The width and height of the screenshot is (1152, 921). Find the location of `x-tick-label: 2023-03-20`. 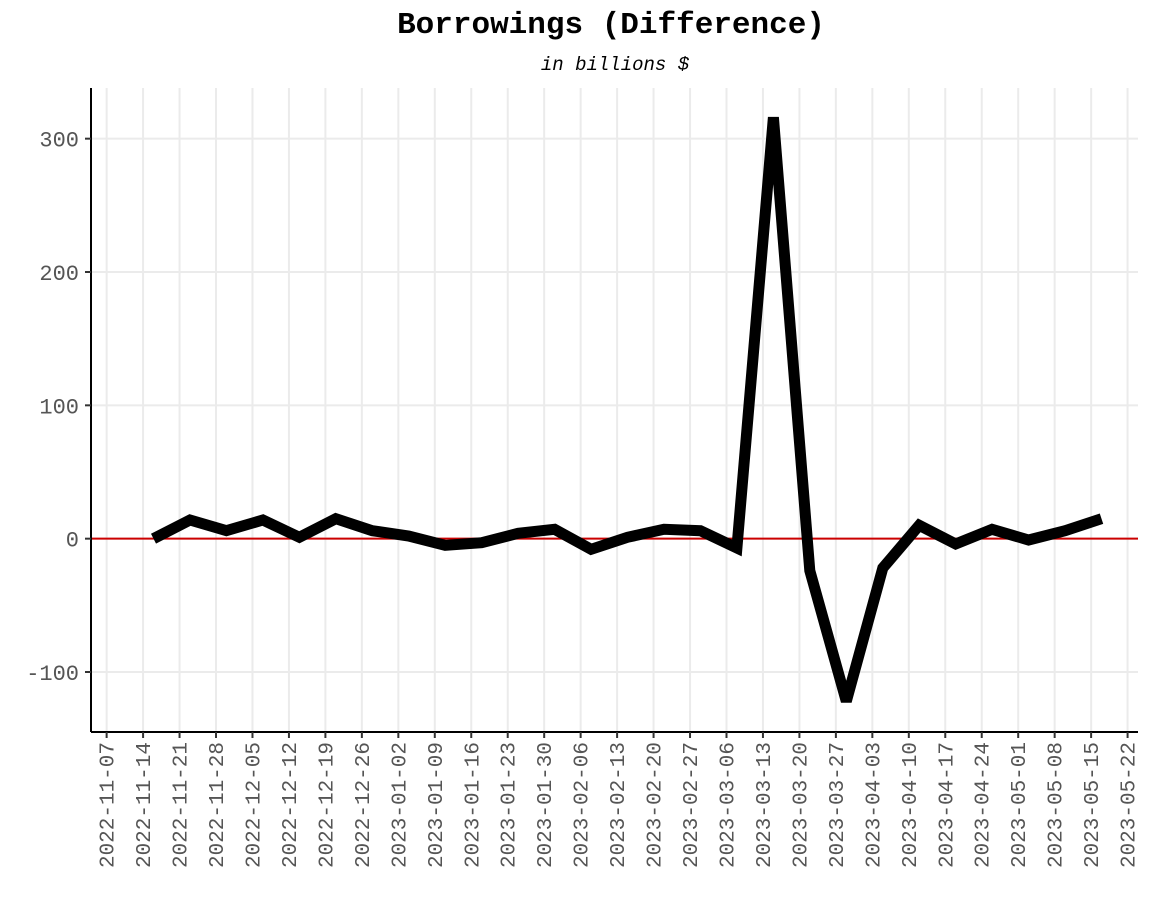

x-tick-label: 2023-03-20 is located at coordinates (801, 805).